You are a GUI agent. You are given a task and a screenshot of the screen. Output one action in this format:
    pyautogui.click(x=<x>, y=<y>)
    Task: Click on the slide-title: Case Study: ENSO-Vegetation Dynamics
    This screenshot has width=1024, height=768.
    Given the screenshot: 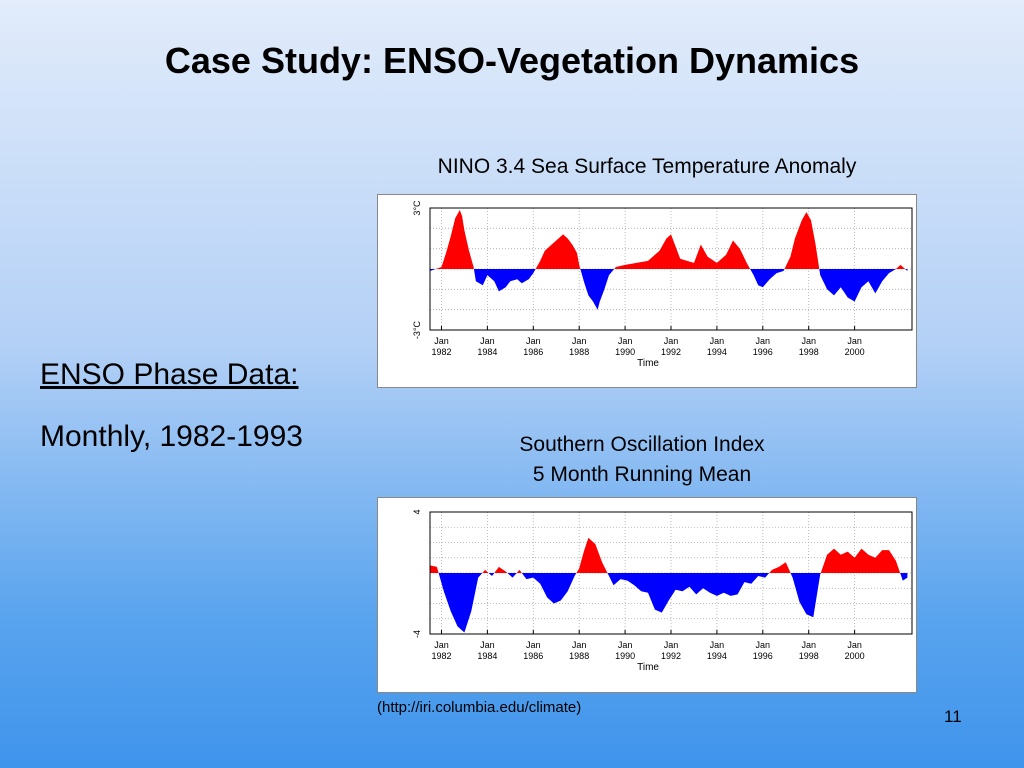 What is the action you would take?
    pyautogui.click(x=512, y=60)
    